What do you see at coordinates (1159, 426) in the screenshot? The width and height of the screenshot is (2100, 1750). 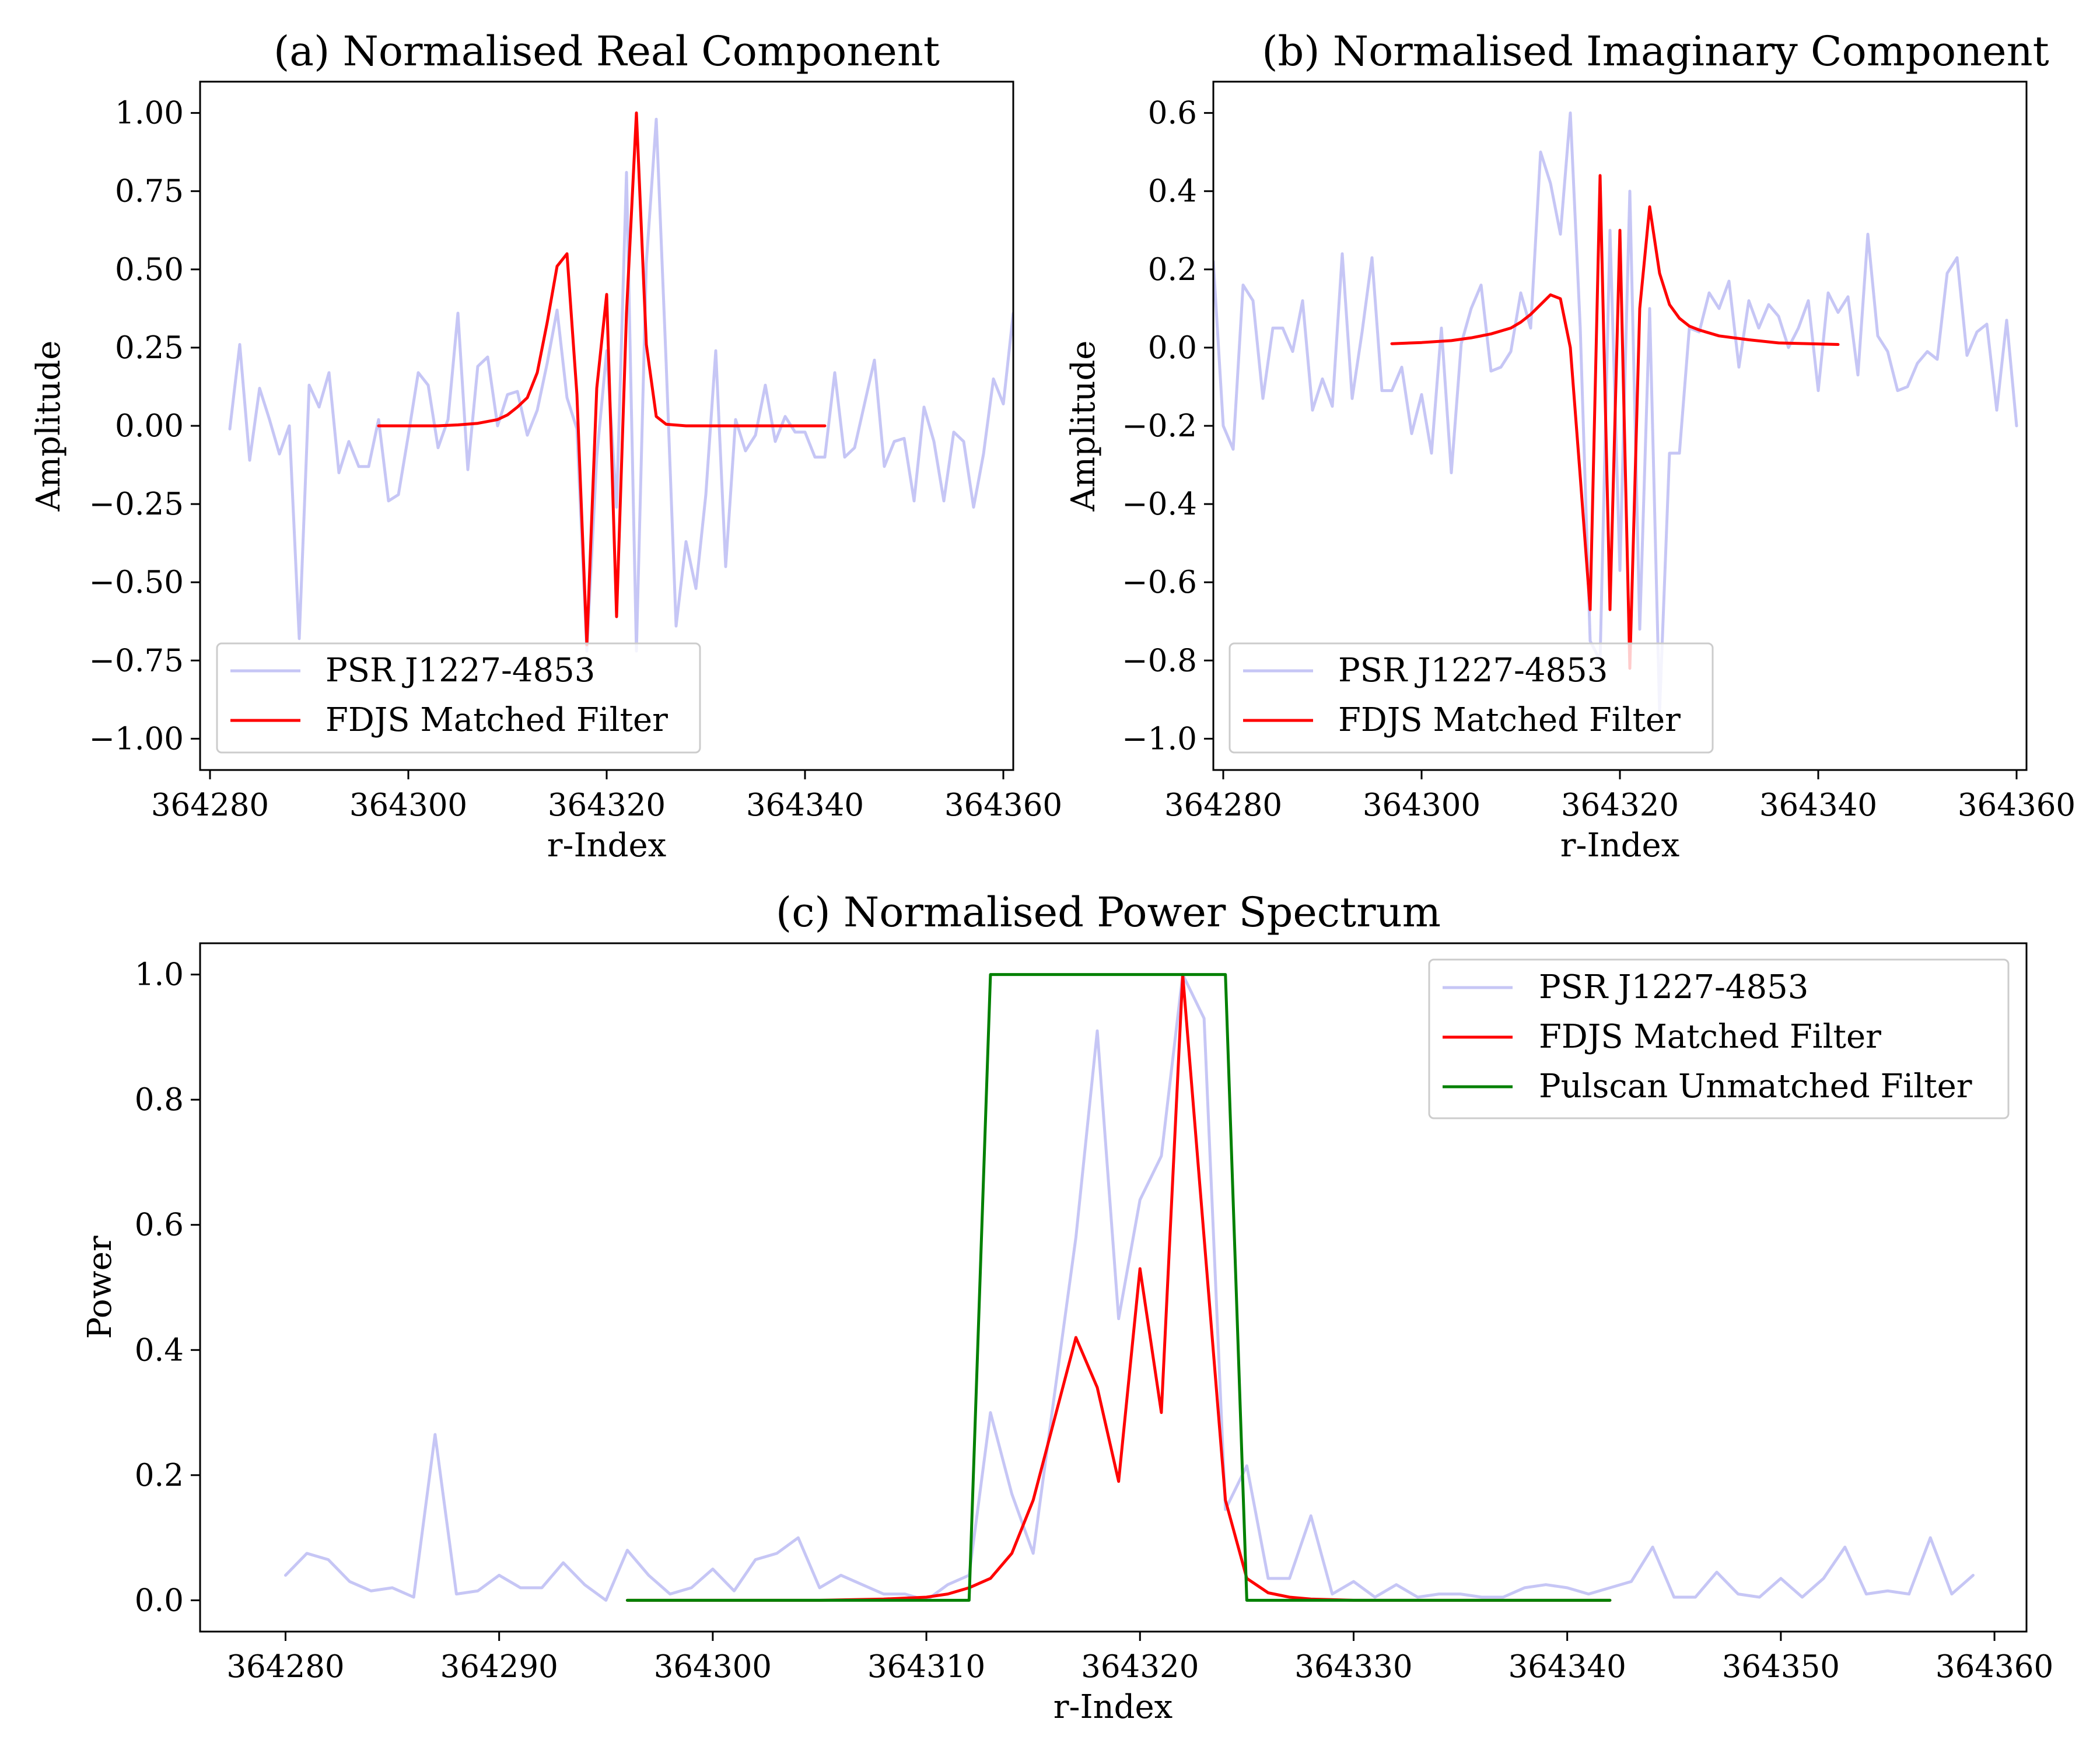 I see `panel-b-y-tick-label: −0.2` at bounding box center [1159, 426].